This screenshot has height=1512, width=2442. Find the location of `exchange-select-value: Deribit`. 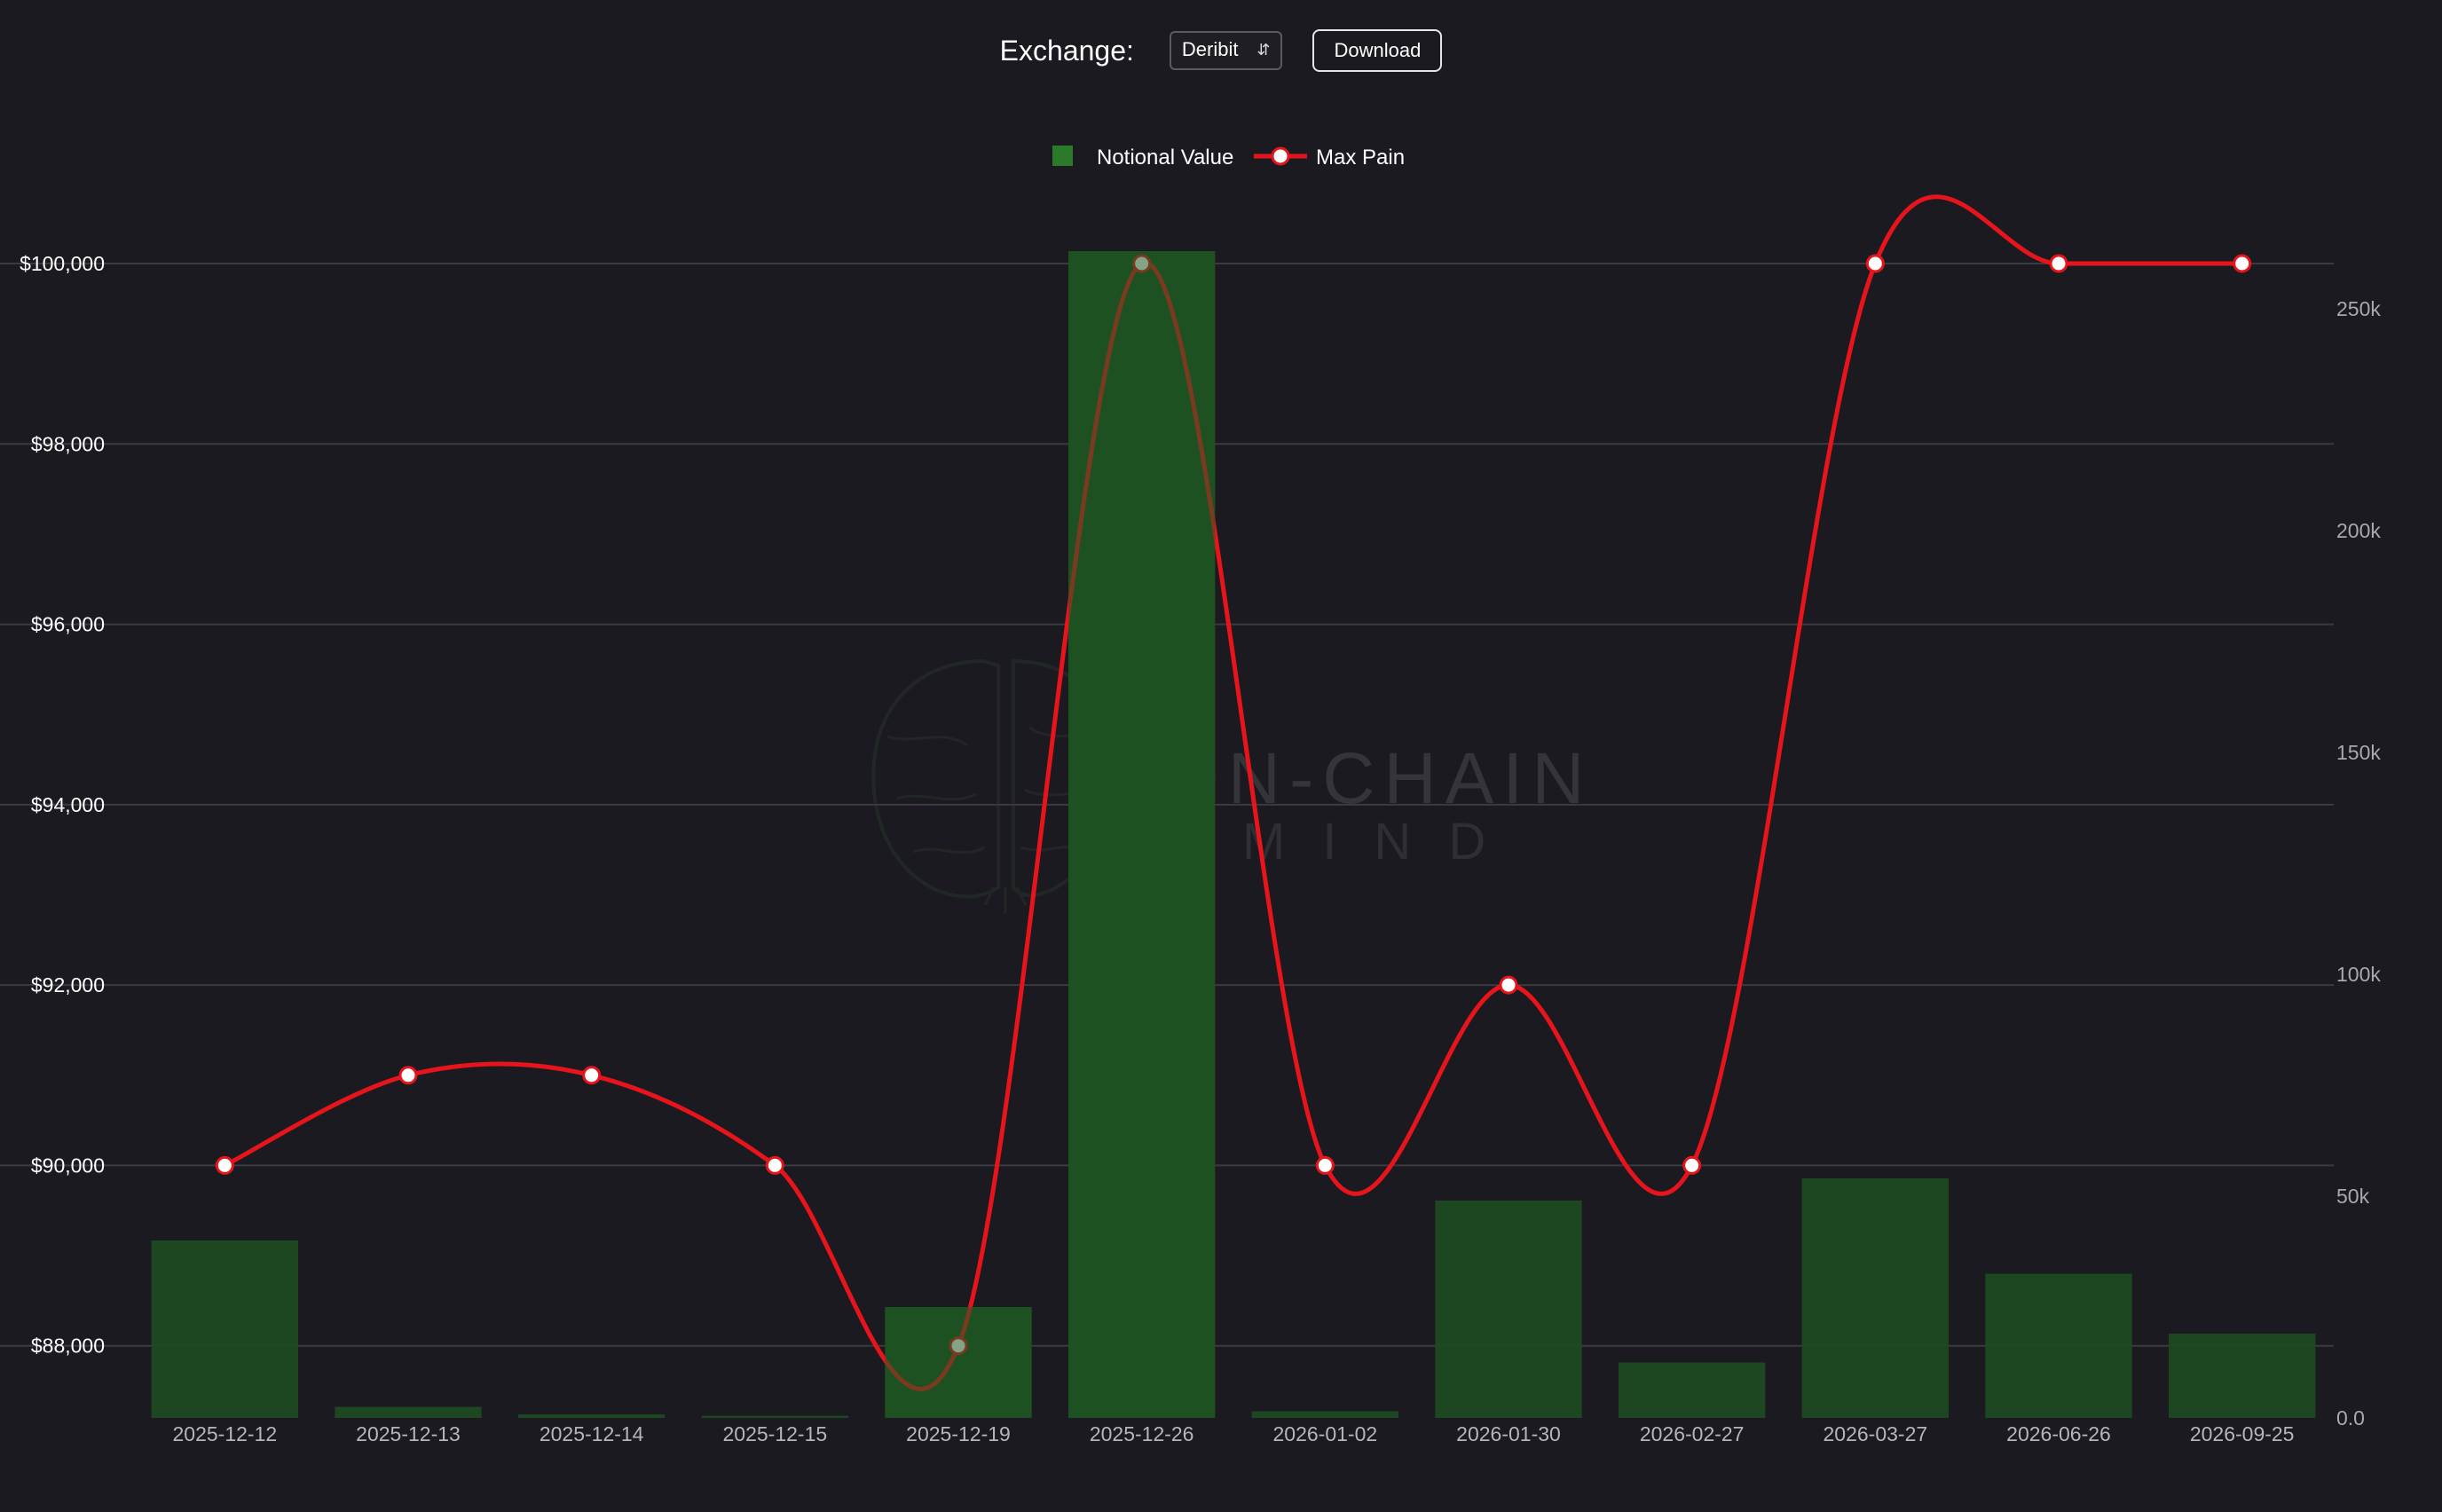

exchange-select-value: Deribit is located at coordinates (1210, 49).